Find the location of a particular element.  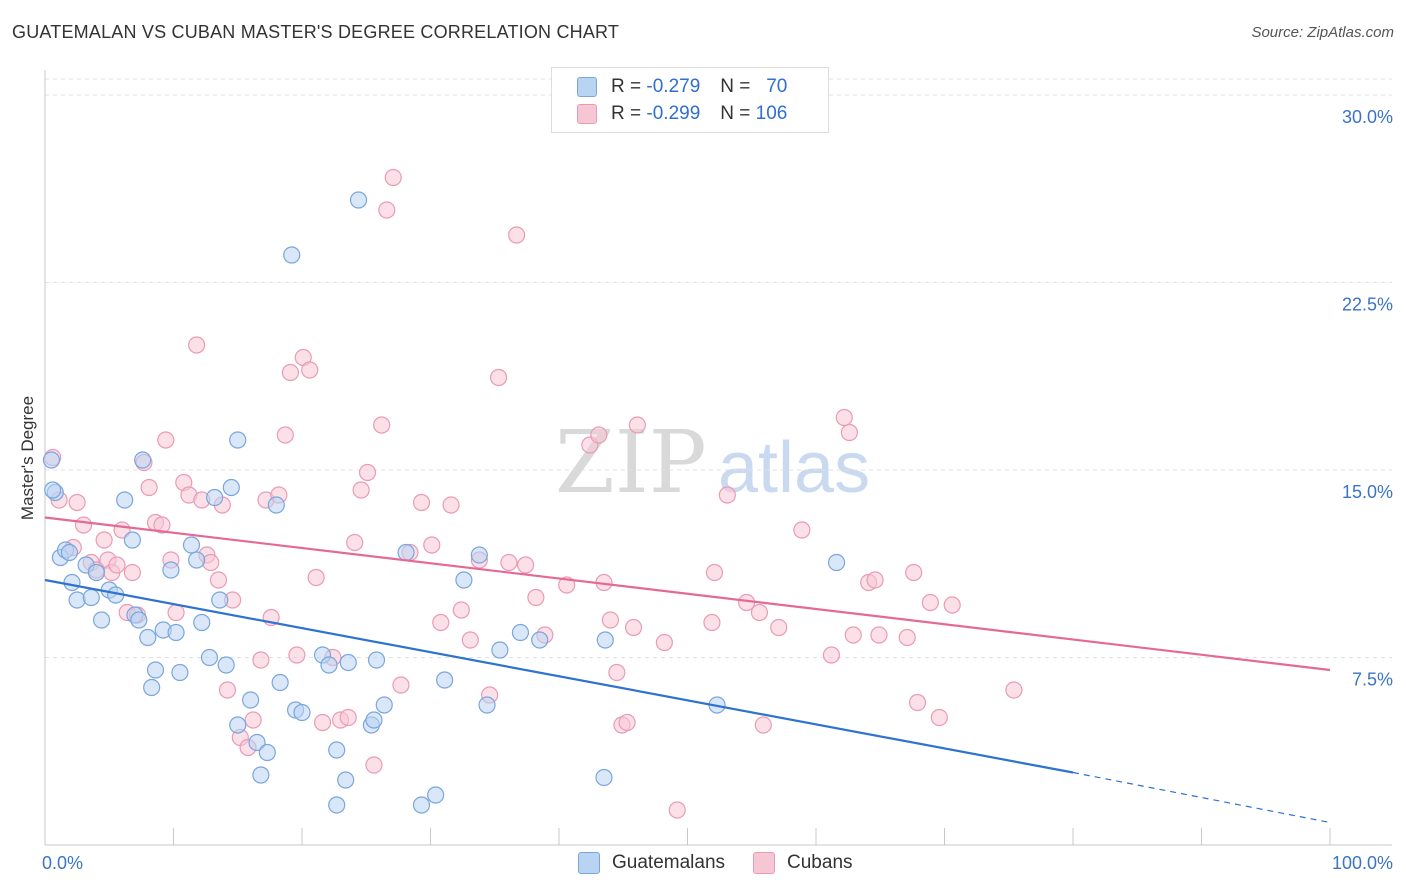

guatemalans-r-label: R = is located at coordinates (626, 86).